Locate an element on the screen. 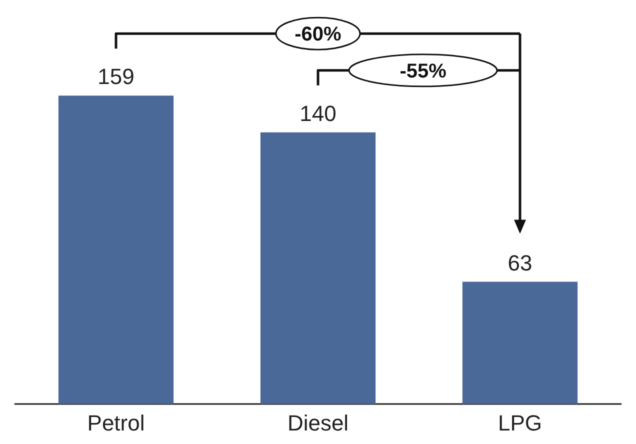 This screenshot has height=444, width=636. x-tick-label: LPG is located at coordinates (520, 423).